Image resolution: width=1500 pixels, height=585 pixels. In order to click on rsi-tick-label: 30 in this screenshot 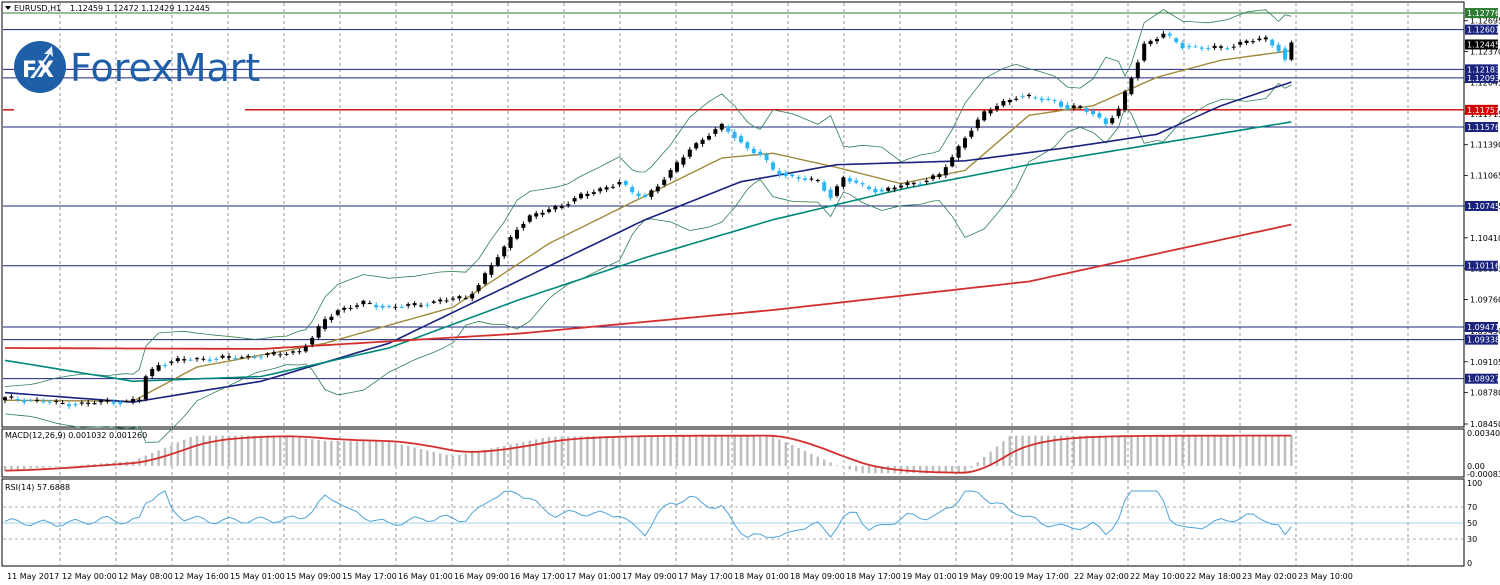, I will do `click(1472, 539)`.